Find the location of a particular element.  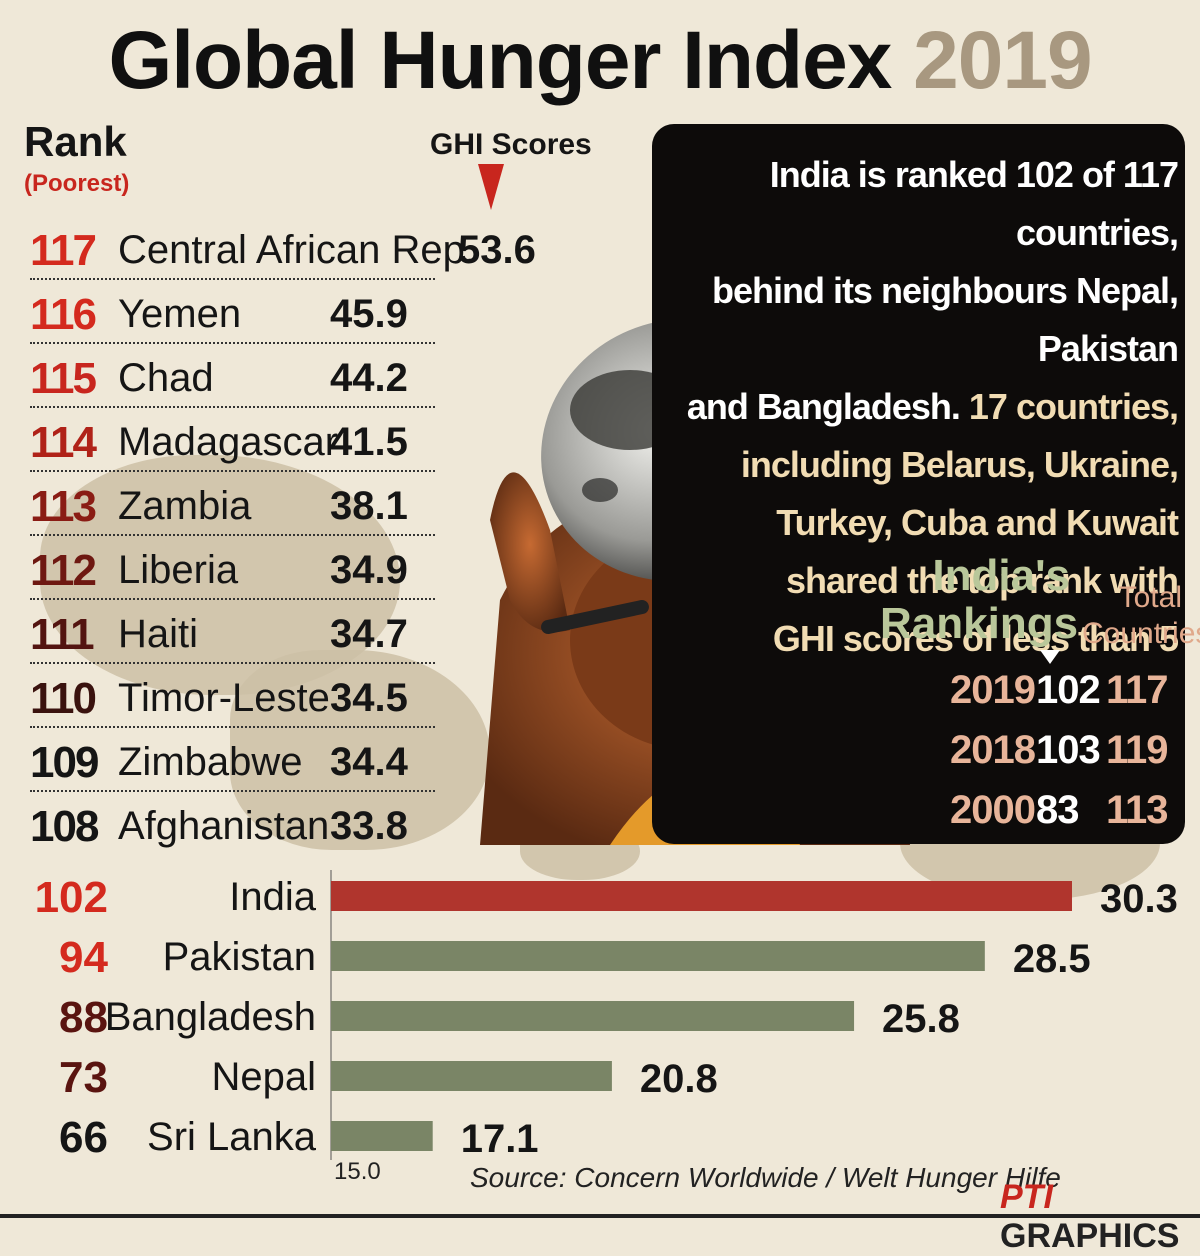

country-name: Afghanistan is located at coordinates (224, 826).